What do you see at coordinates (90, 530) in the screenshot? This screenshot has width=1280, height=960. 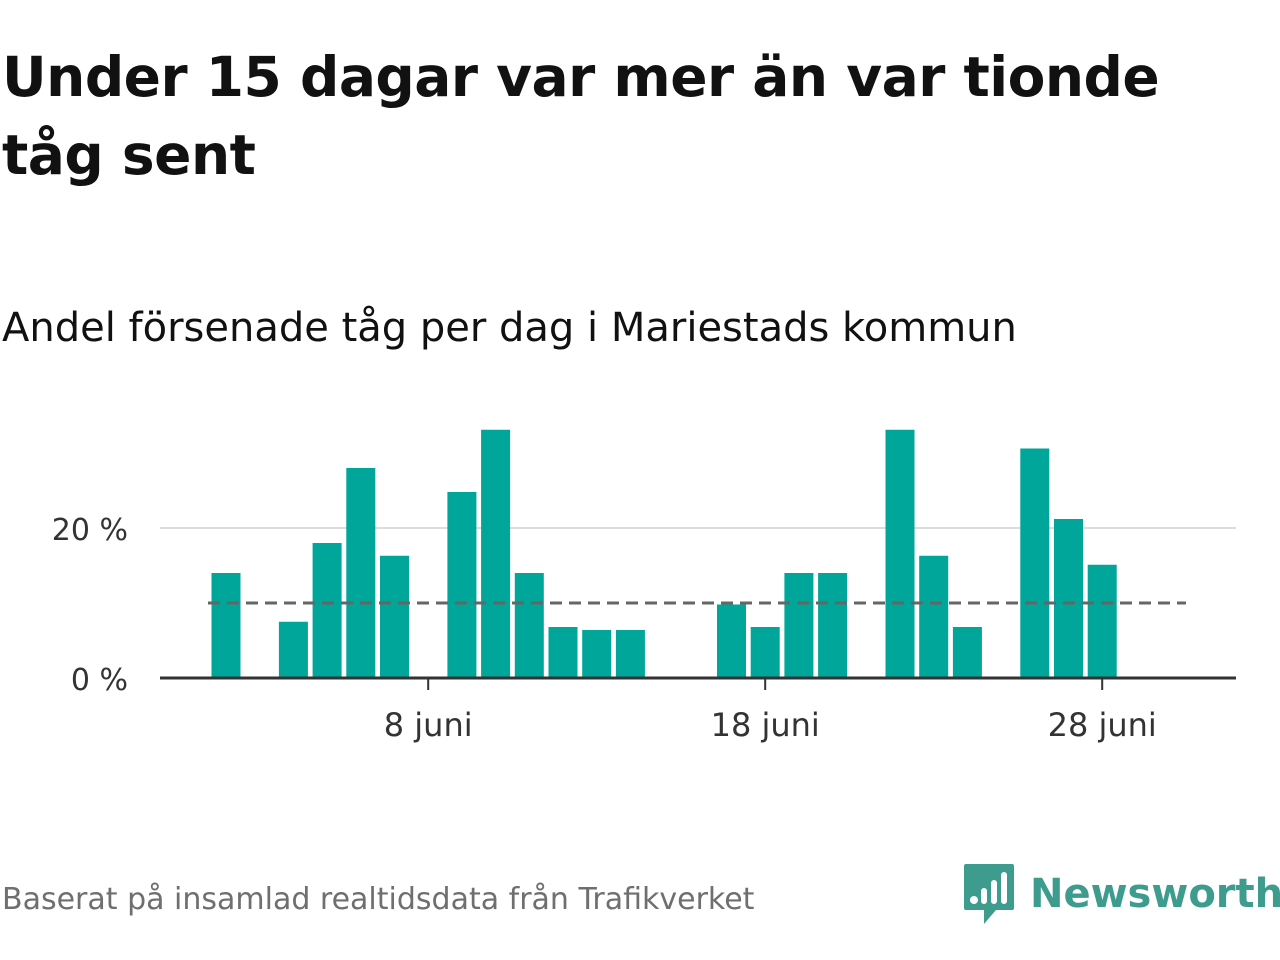 I see `y-tick-label: 20 %` at bounding box center [90, 530].